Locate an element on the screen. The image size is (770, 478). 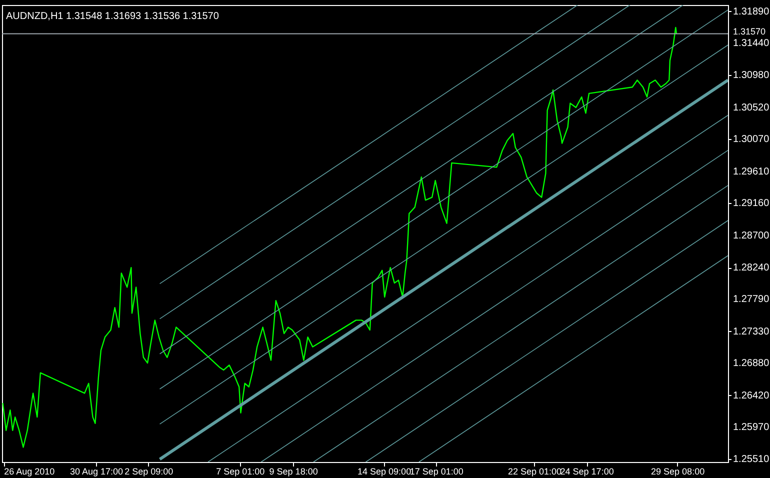
y-tick-label: 1.25510 is located at coordinates (751, 460).